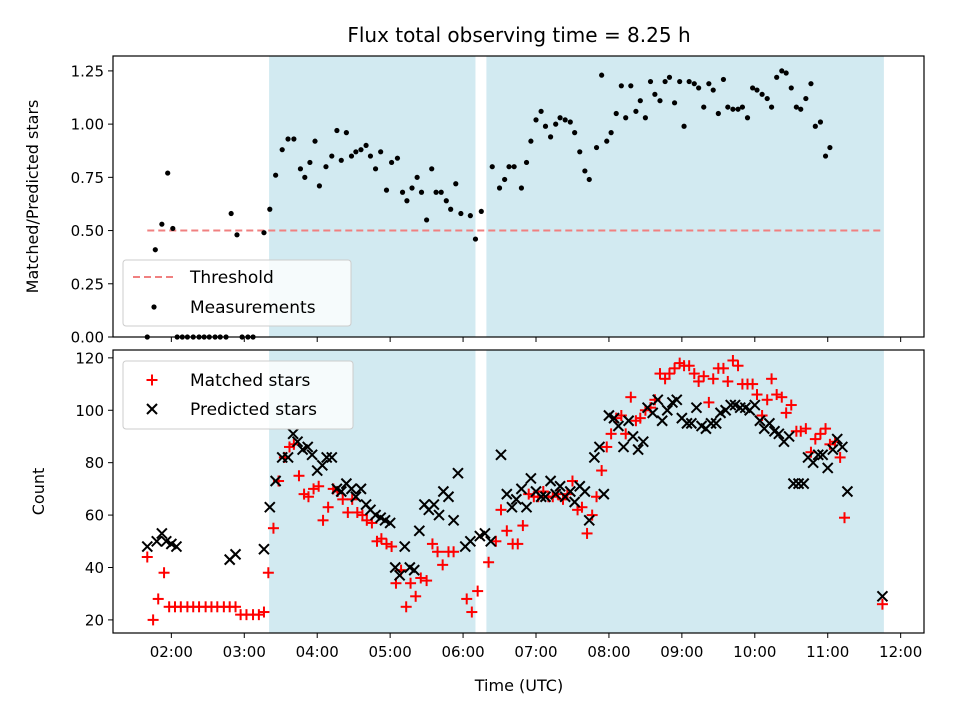  I want to click on x-tick-label: 10:00, so click(754, 652).